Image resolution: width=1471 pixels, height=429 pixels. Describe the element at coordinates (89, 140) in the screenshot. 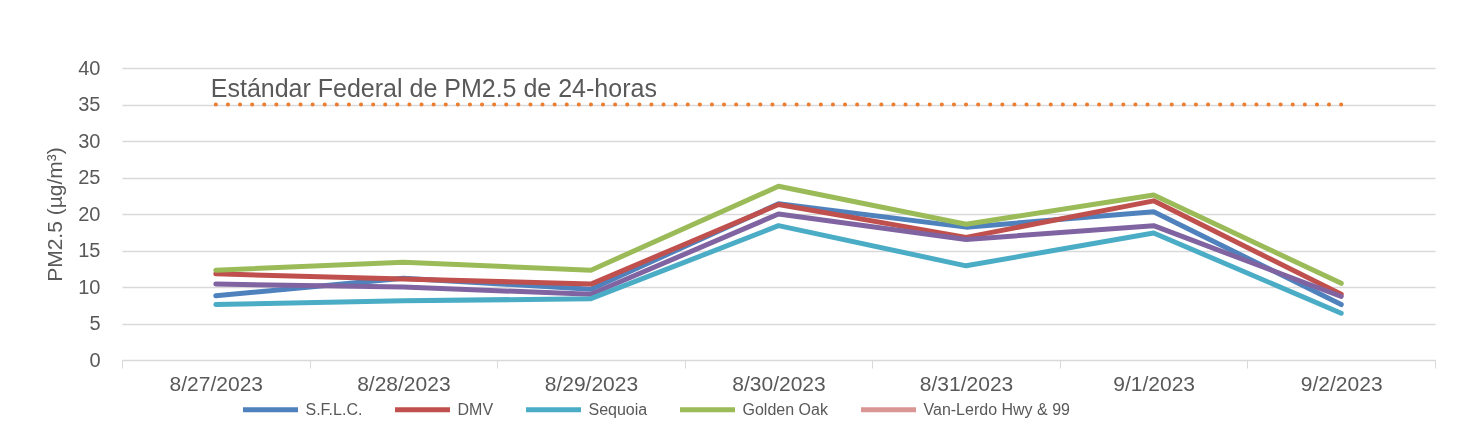

I see `y-tick-label: 30` at that location.